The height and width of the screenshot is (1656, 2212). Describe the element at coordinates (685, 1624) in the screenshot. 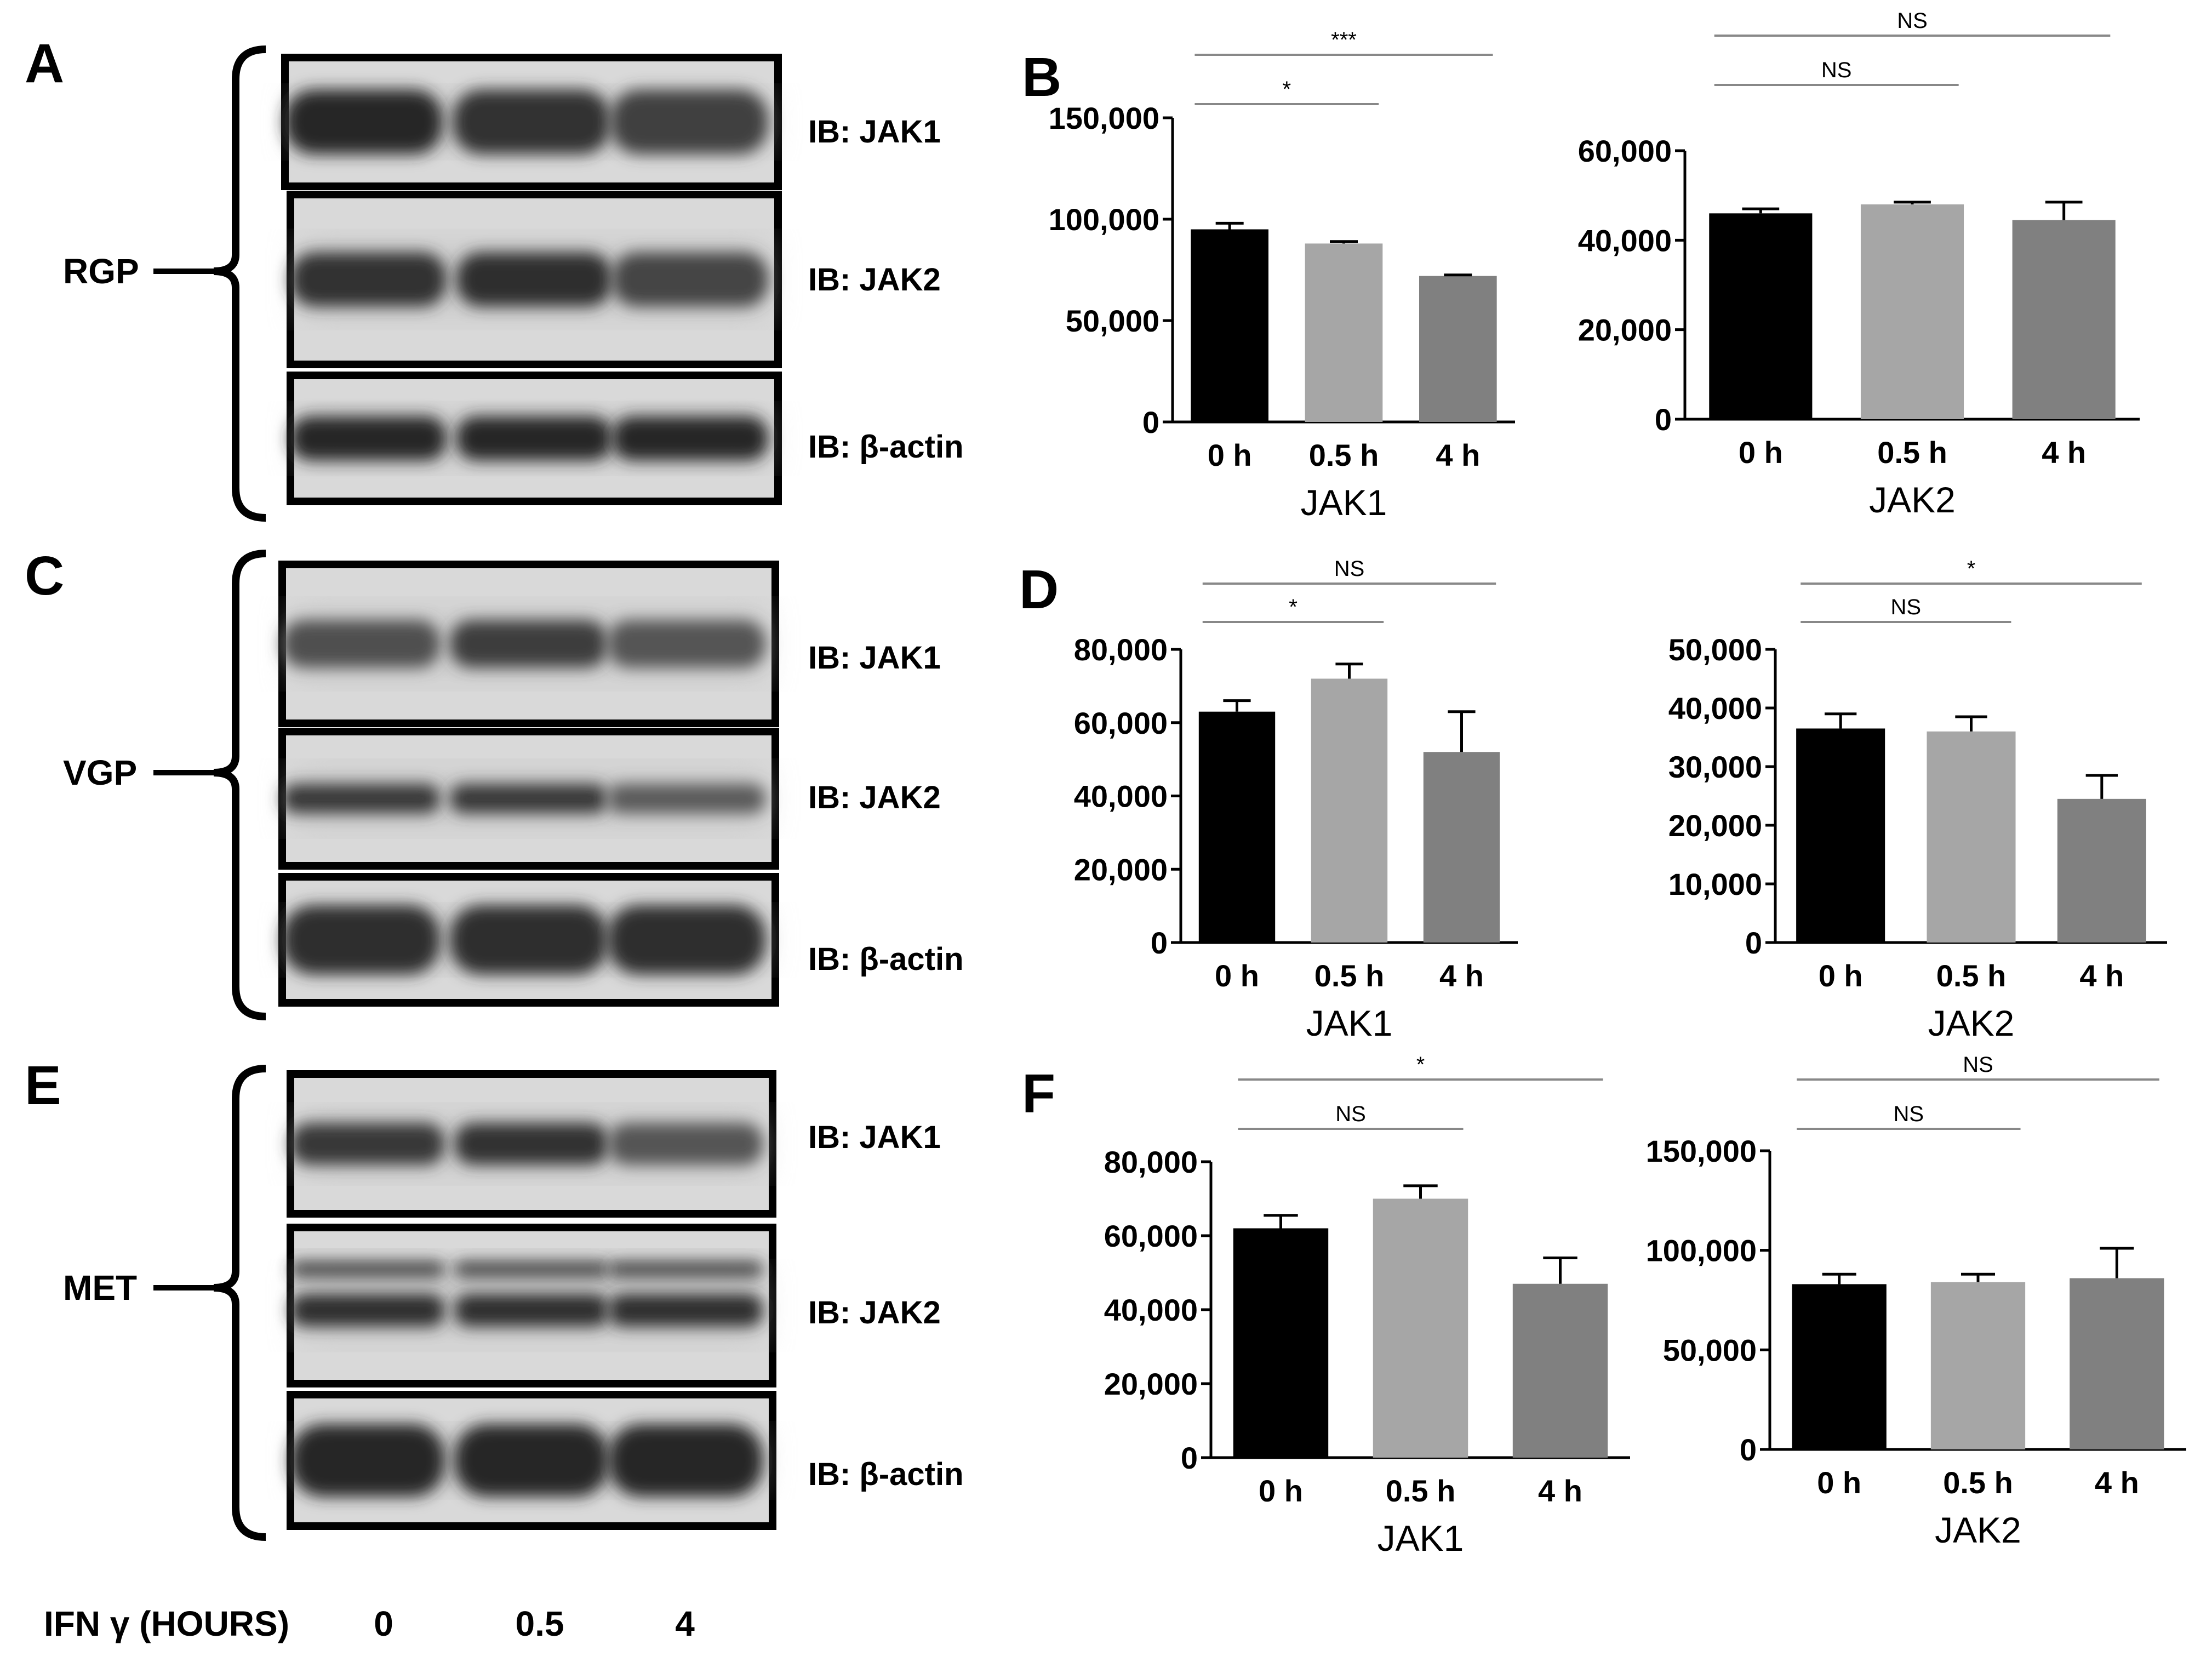

I see `lane-value: 4` at that location.